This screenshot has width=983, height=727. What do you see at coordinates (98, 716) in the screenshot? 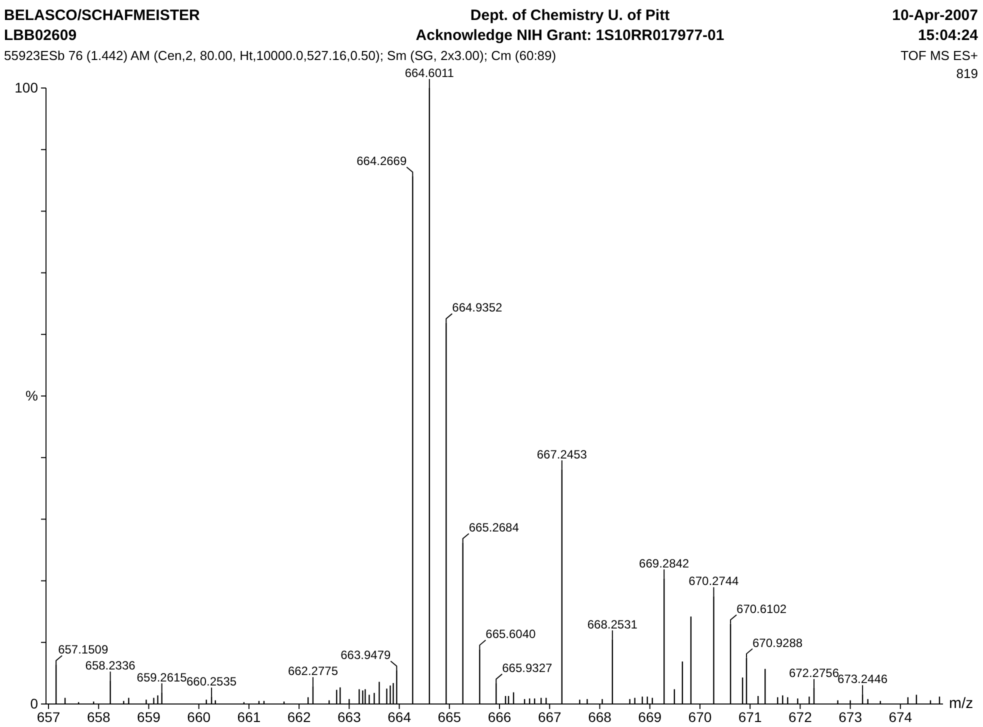
I see `x-tick-label: 658` at bounding box center [98, 716].